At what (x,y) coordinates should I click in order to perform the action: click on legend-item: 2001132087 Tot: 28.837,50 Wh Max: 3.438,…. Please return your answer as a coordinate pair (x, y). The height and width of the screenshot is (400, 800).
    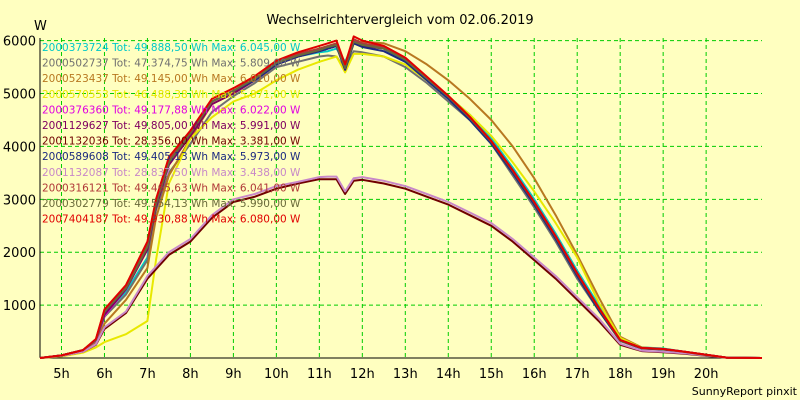
    Looking at the image, I should click on (171, 173).